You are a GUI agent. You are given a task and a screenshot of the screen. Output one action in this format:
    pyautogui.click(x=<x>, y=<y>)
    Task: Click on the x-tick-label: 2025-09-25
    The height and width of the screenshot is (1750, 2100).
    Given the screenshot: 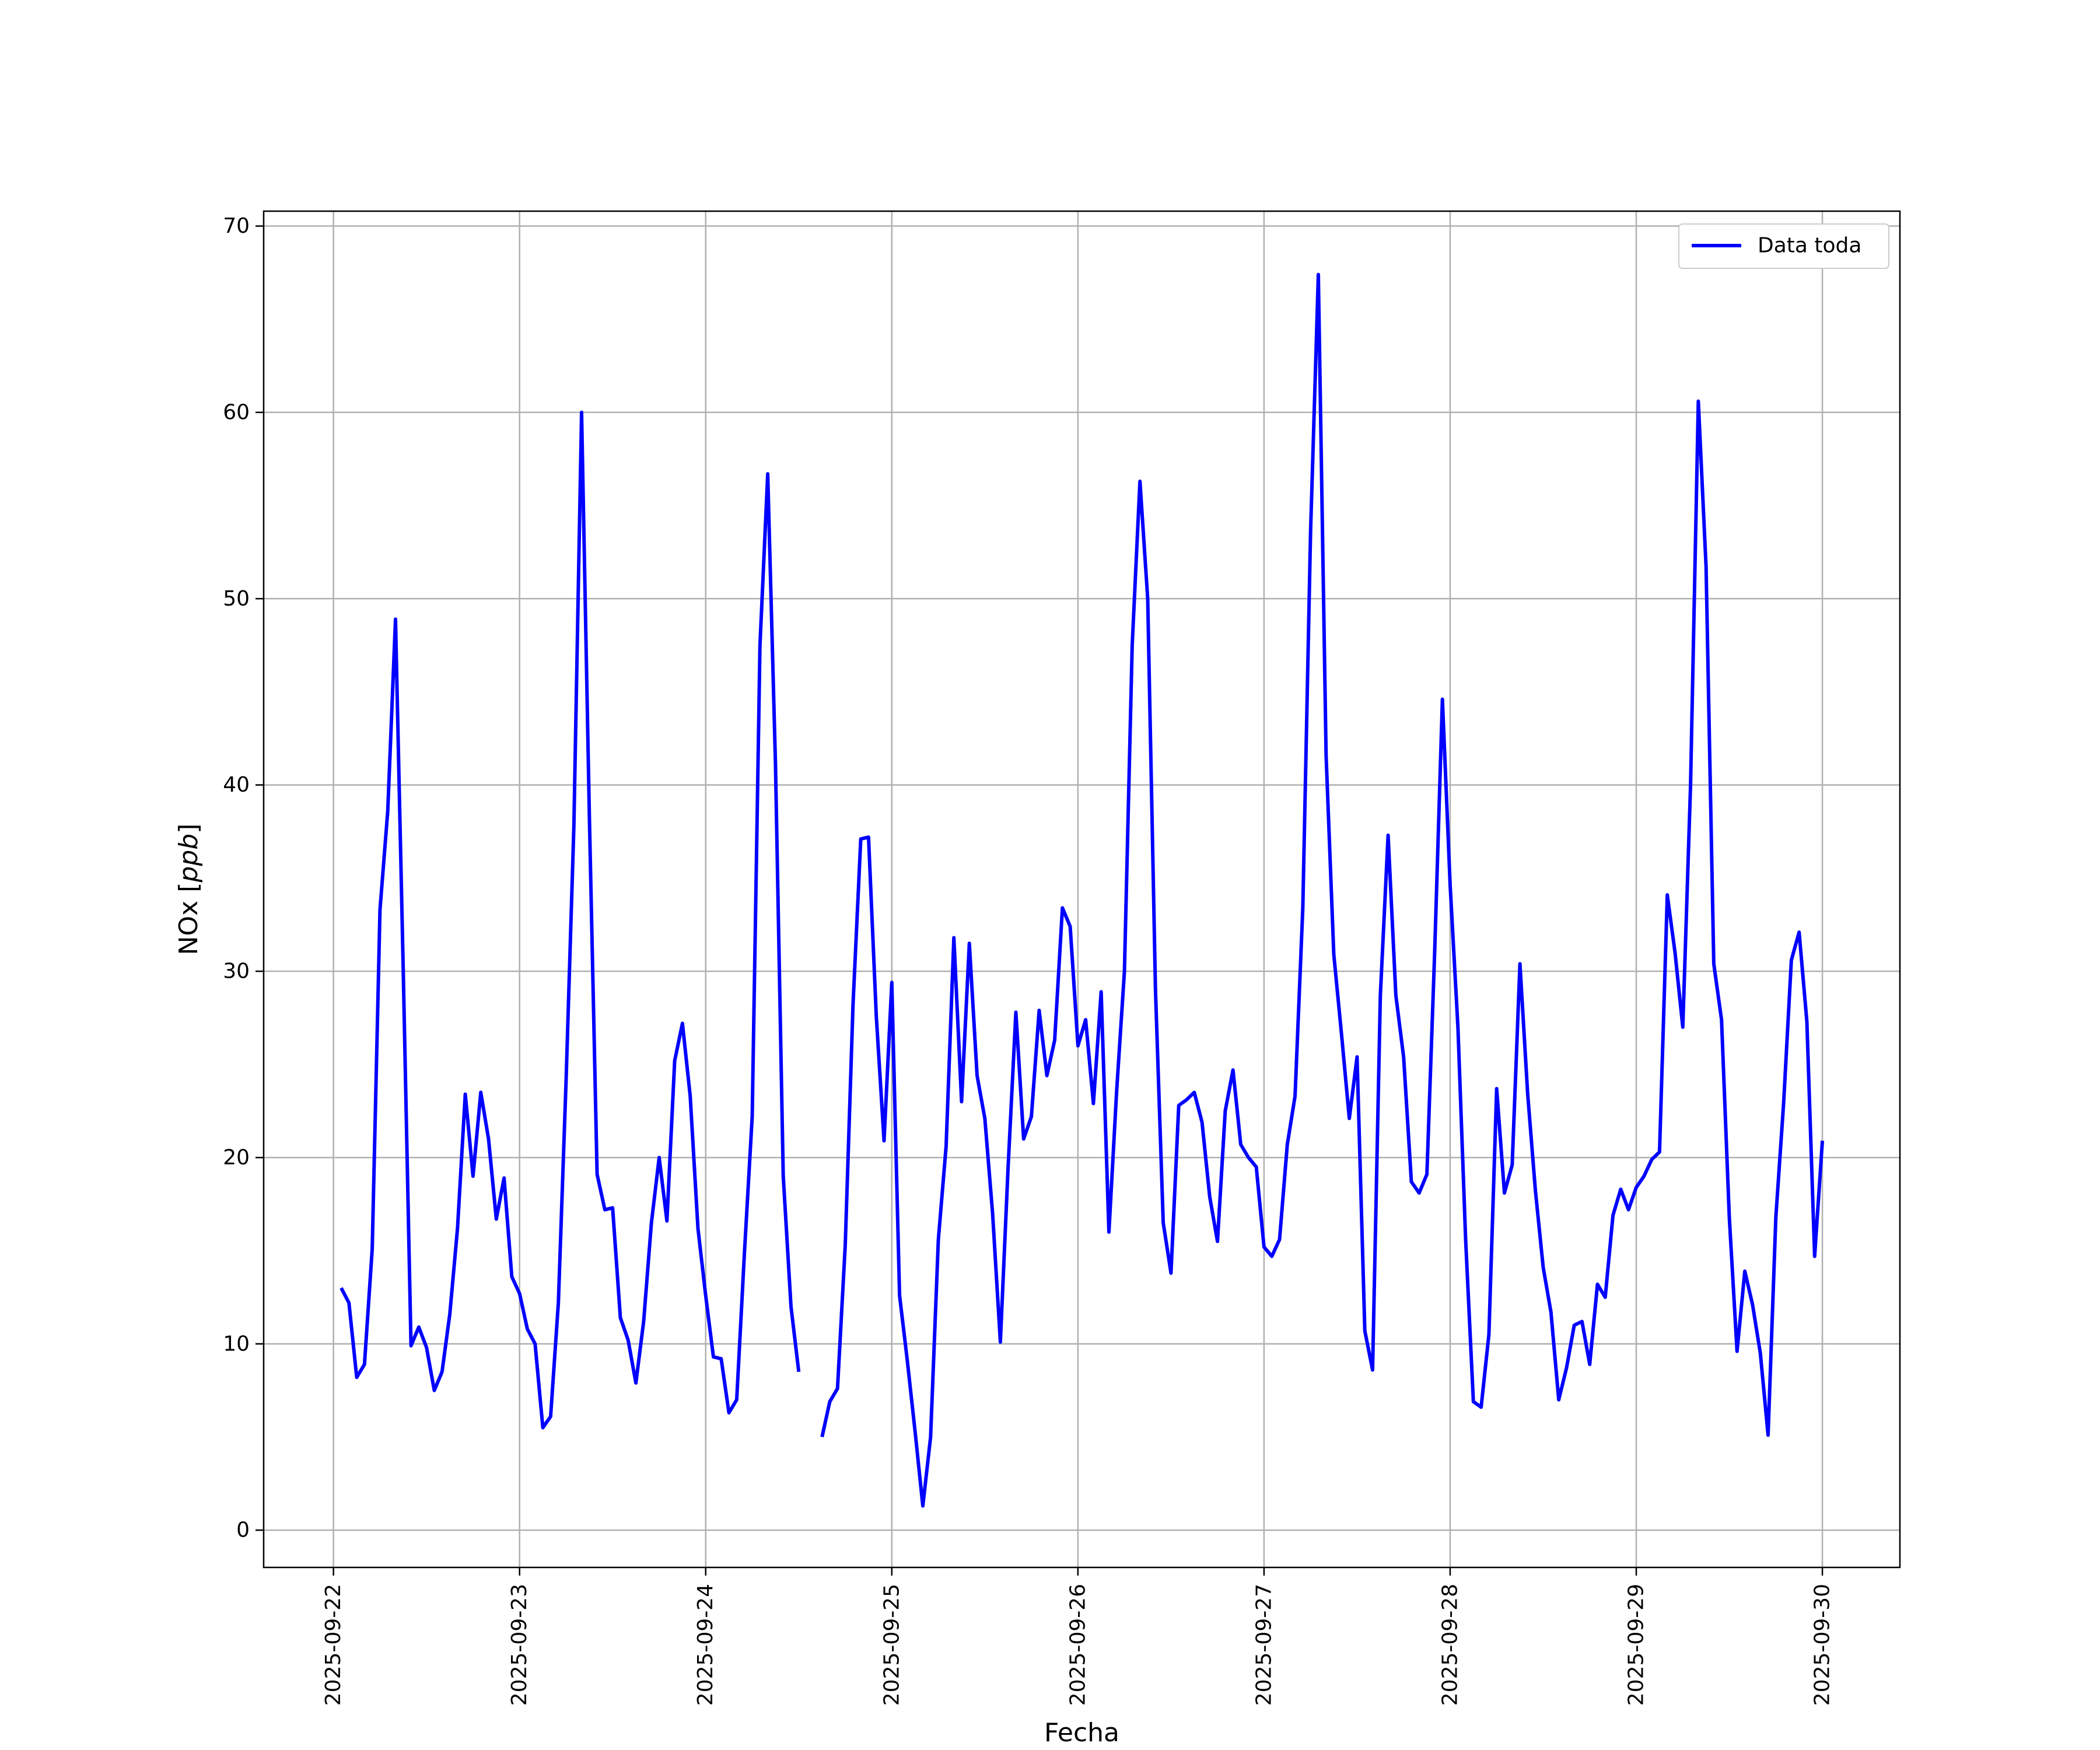 What is the action you would take?
    pyautogui.click(x=892, y=1645)
    